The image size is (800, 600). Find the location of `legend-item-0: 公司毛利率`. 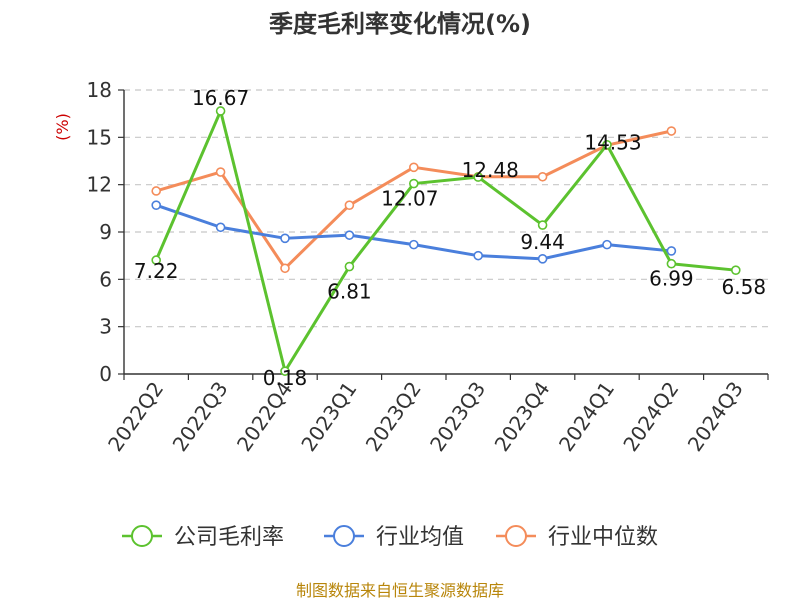

legend-item-0: 公司毛利率 is located at coordinates (203, 537).